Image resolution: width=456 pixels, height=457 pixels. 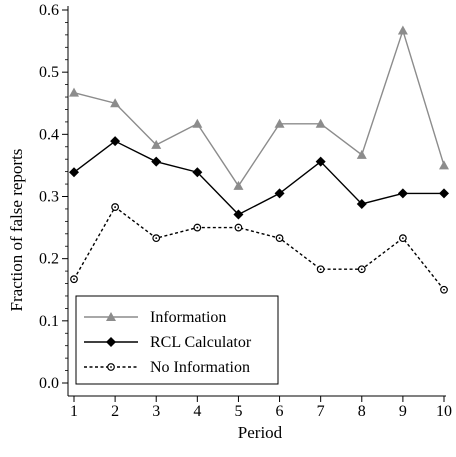 What do you see at coordinates (362, 411) in the screenshot?
I see `x-tick-label: 8` at bounding box center [362, 411].